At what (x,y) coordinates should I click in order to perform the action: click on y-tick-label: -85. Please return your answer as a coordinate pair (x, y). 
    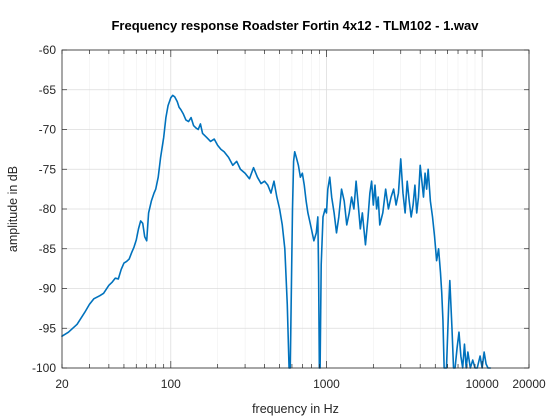
    Looking at the image, I should click on (48, 249).